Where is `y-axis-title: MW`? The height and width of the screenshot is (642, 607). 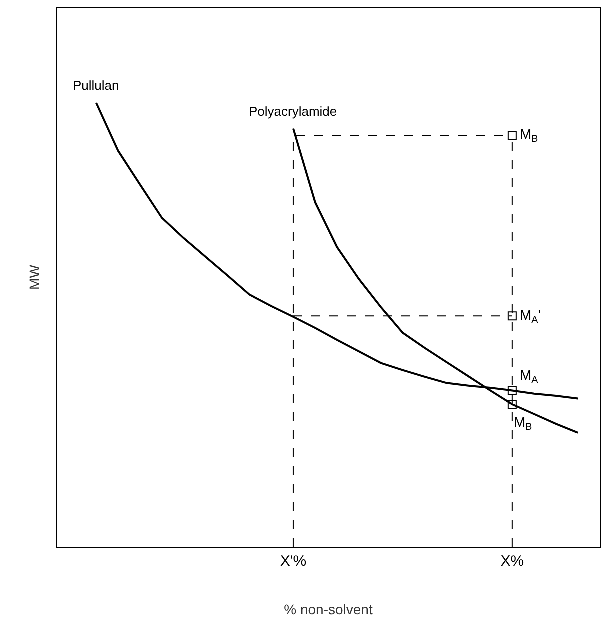
y-axis-title: MW is located at coordinates (34, 277).